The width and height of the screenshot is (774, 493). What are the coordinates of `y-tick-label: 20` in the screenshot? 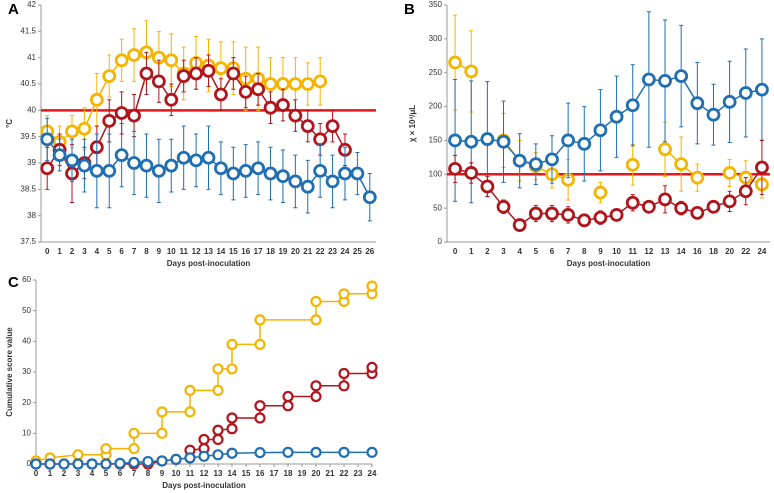 It's located at (26, 402).